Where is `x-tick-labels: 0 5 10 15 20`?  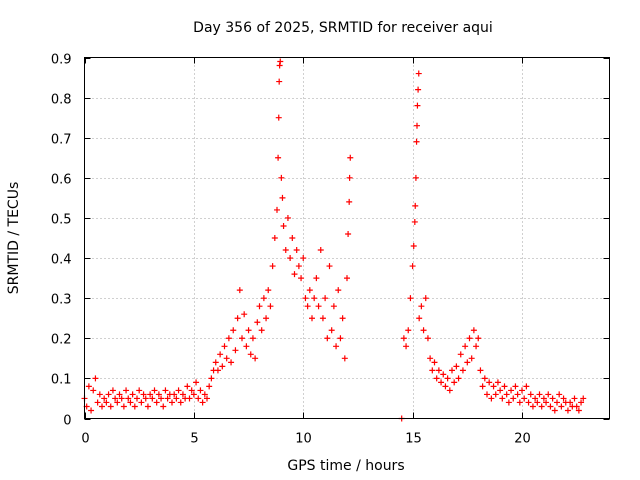 x-tick-labels: 0 5 10 15 20 is located at coordinates (305, 439).